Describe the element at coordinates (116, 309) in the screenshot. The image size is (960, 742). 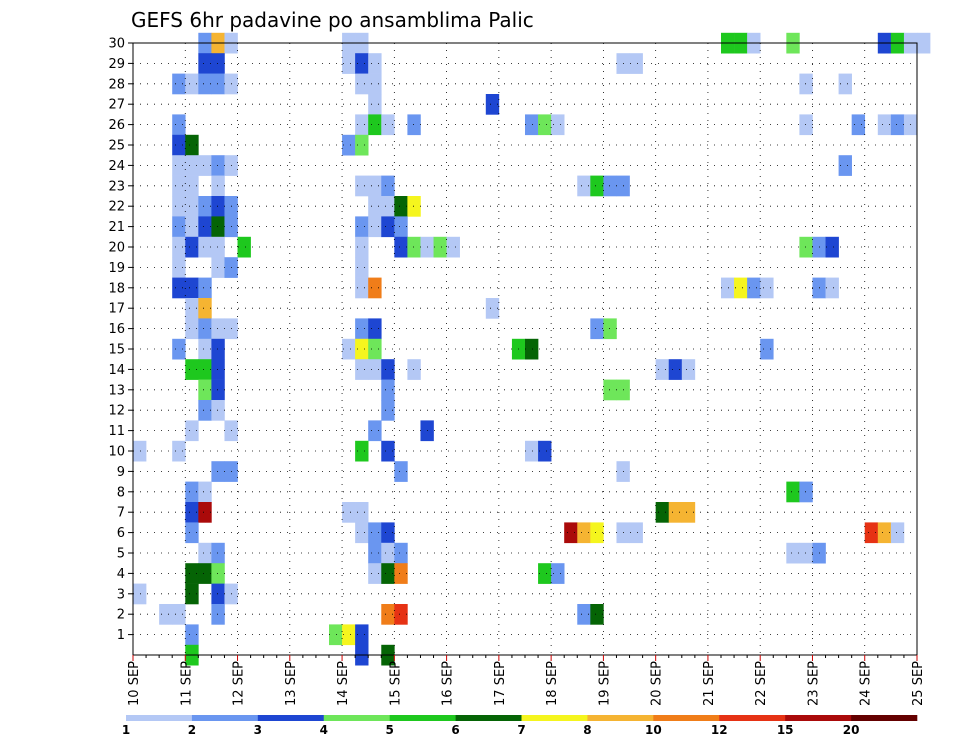
I see `y-tick-label: 17` at that location.